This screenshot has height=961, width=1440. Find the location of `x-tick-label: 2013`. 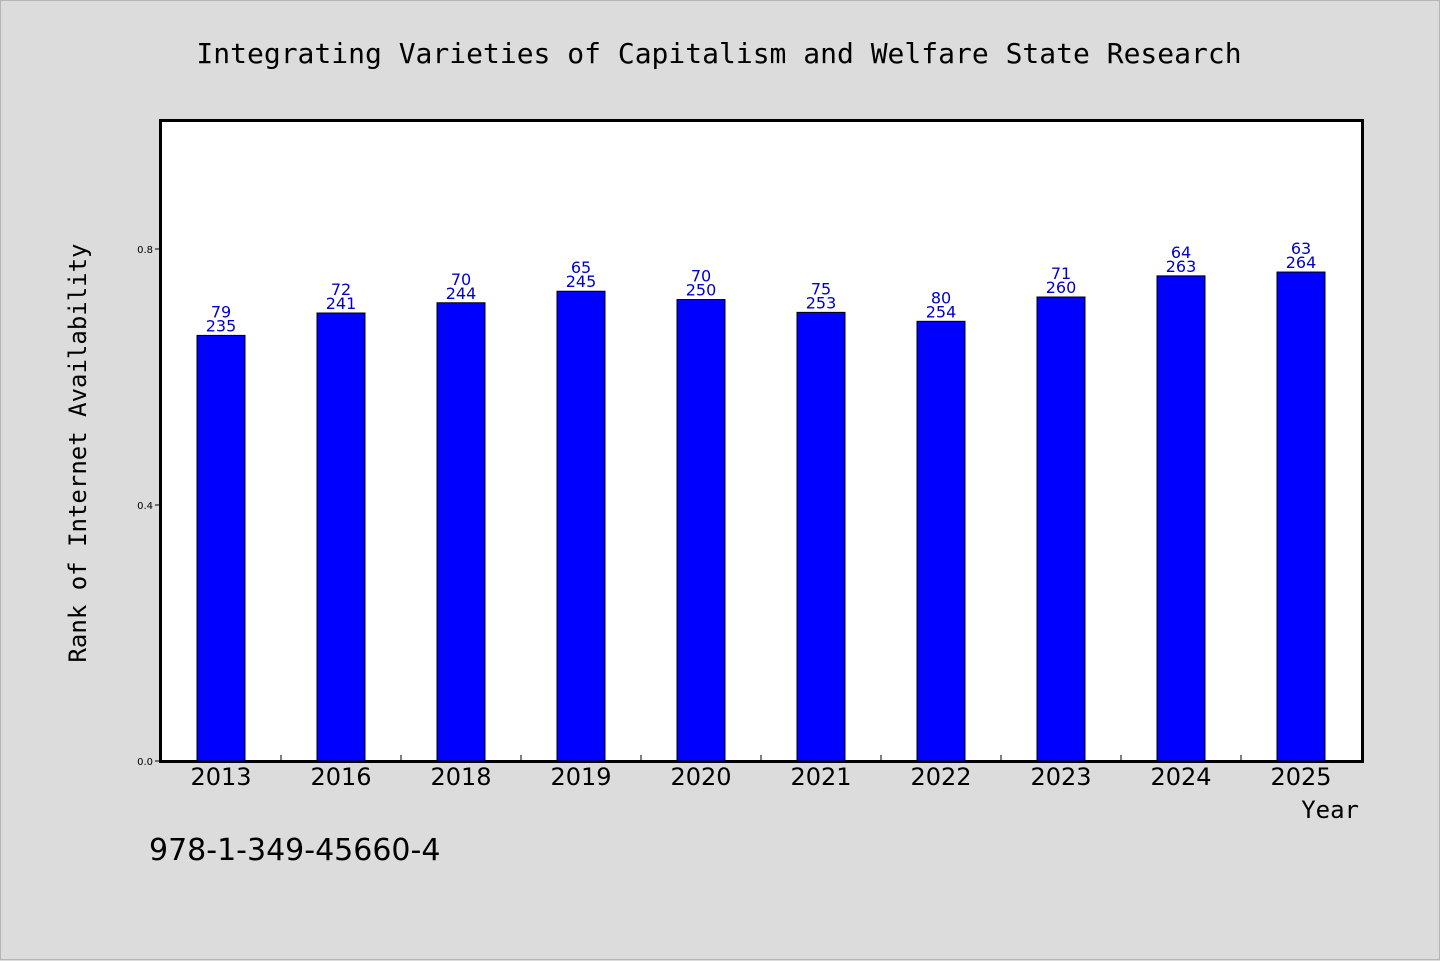

x-tick-label: 2013 is located at coordinates (220, 777).